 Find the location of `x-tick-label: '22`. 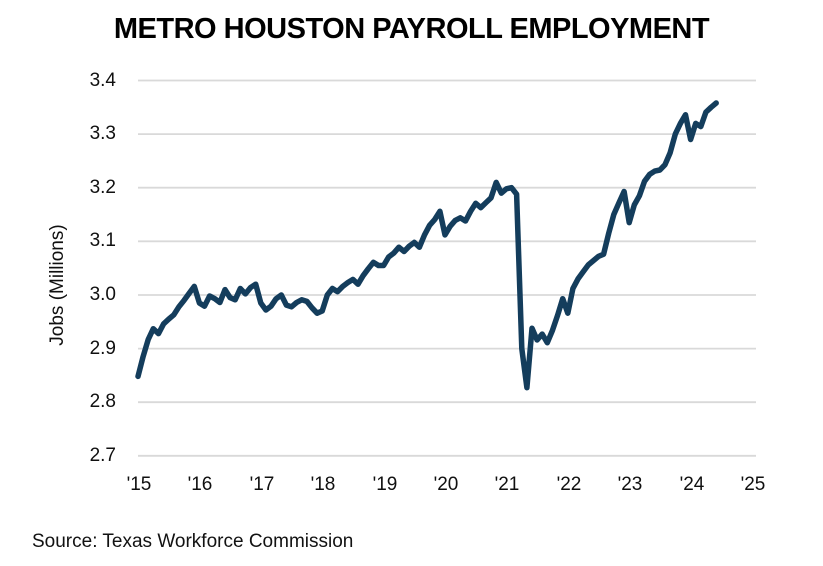

x-tick-label: '22 is located at coordinates (569, 484).